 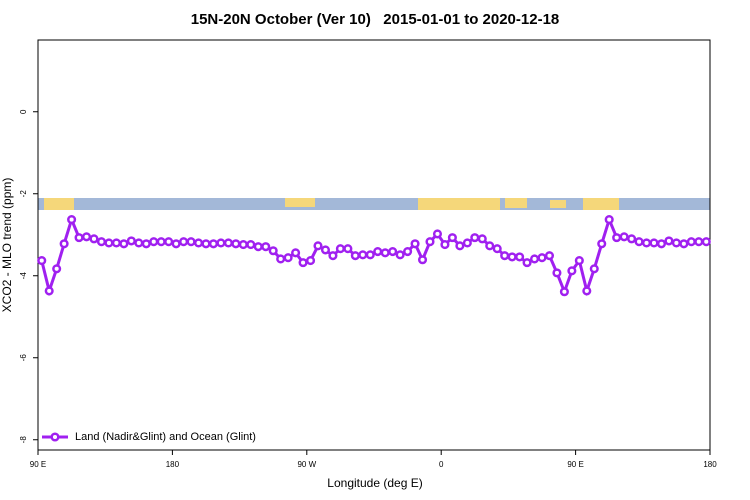 I want to click on y-tick-label: 0, so click(x=23, y=111).